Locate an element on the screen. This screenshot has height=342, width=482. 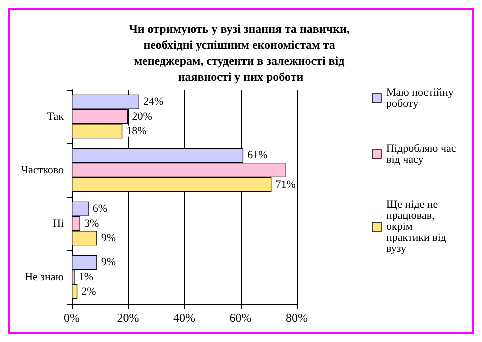
data-label: 61% is located at coordinates (258, 156).